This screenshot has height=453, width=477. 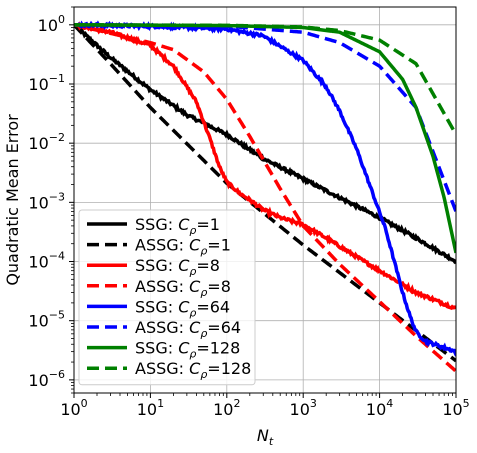 I want to click on legend-entry-label: SSG: Cρ=128, so click(x=187, y=350).